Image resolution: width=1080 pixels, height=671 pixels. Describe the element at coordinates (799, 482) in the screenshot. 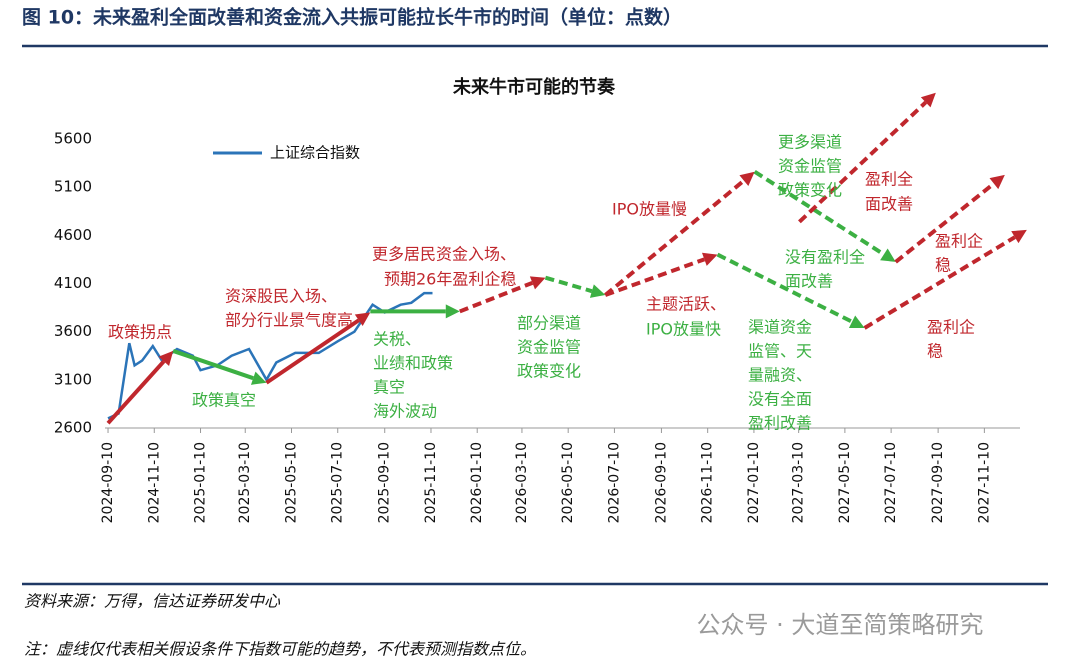

I see `x-tick-label: 2027-03-10` at that location.